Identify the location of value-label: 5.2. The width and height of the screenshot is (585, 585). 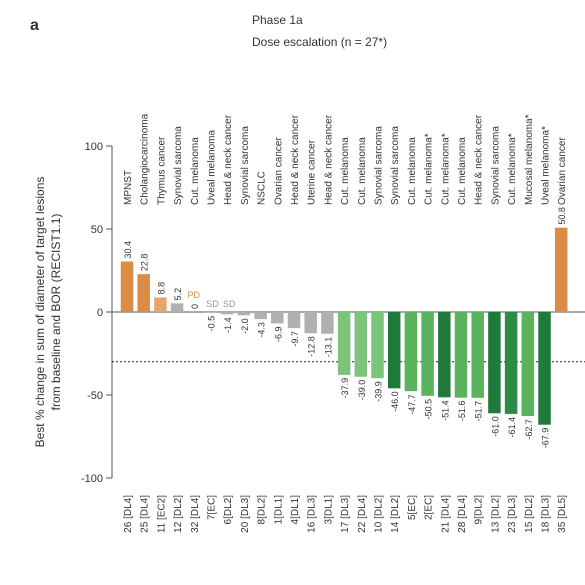
(178, 294).